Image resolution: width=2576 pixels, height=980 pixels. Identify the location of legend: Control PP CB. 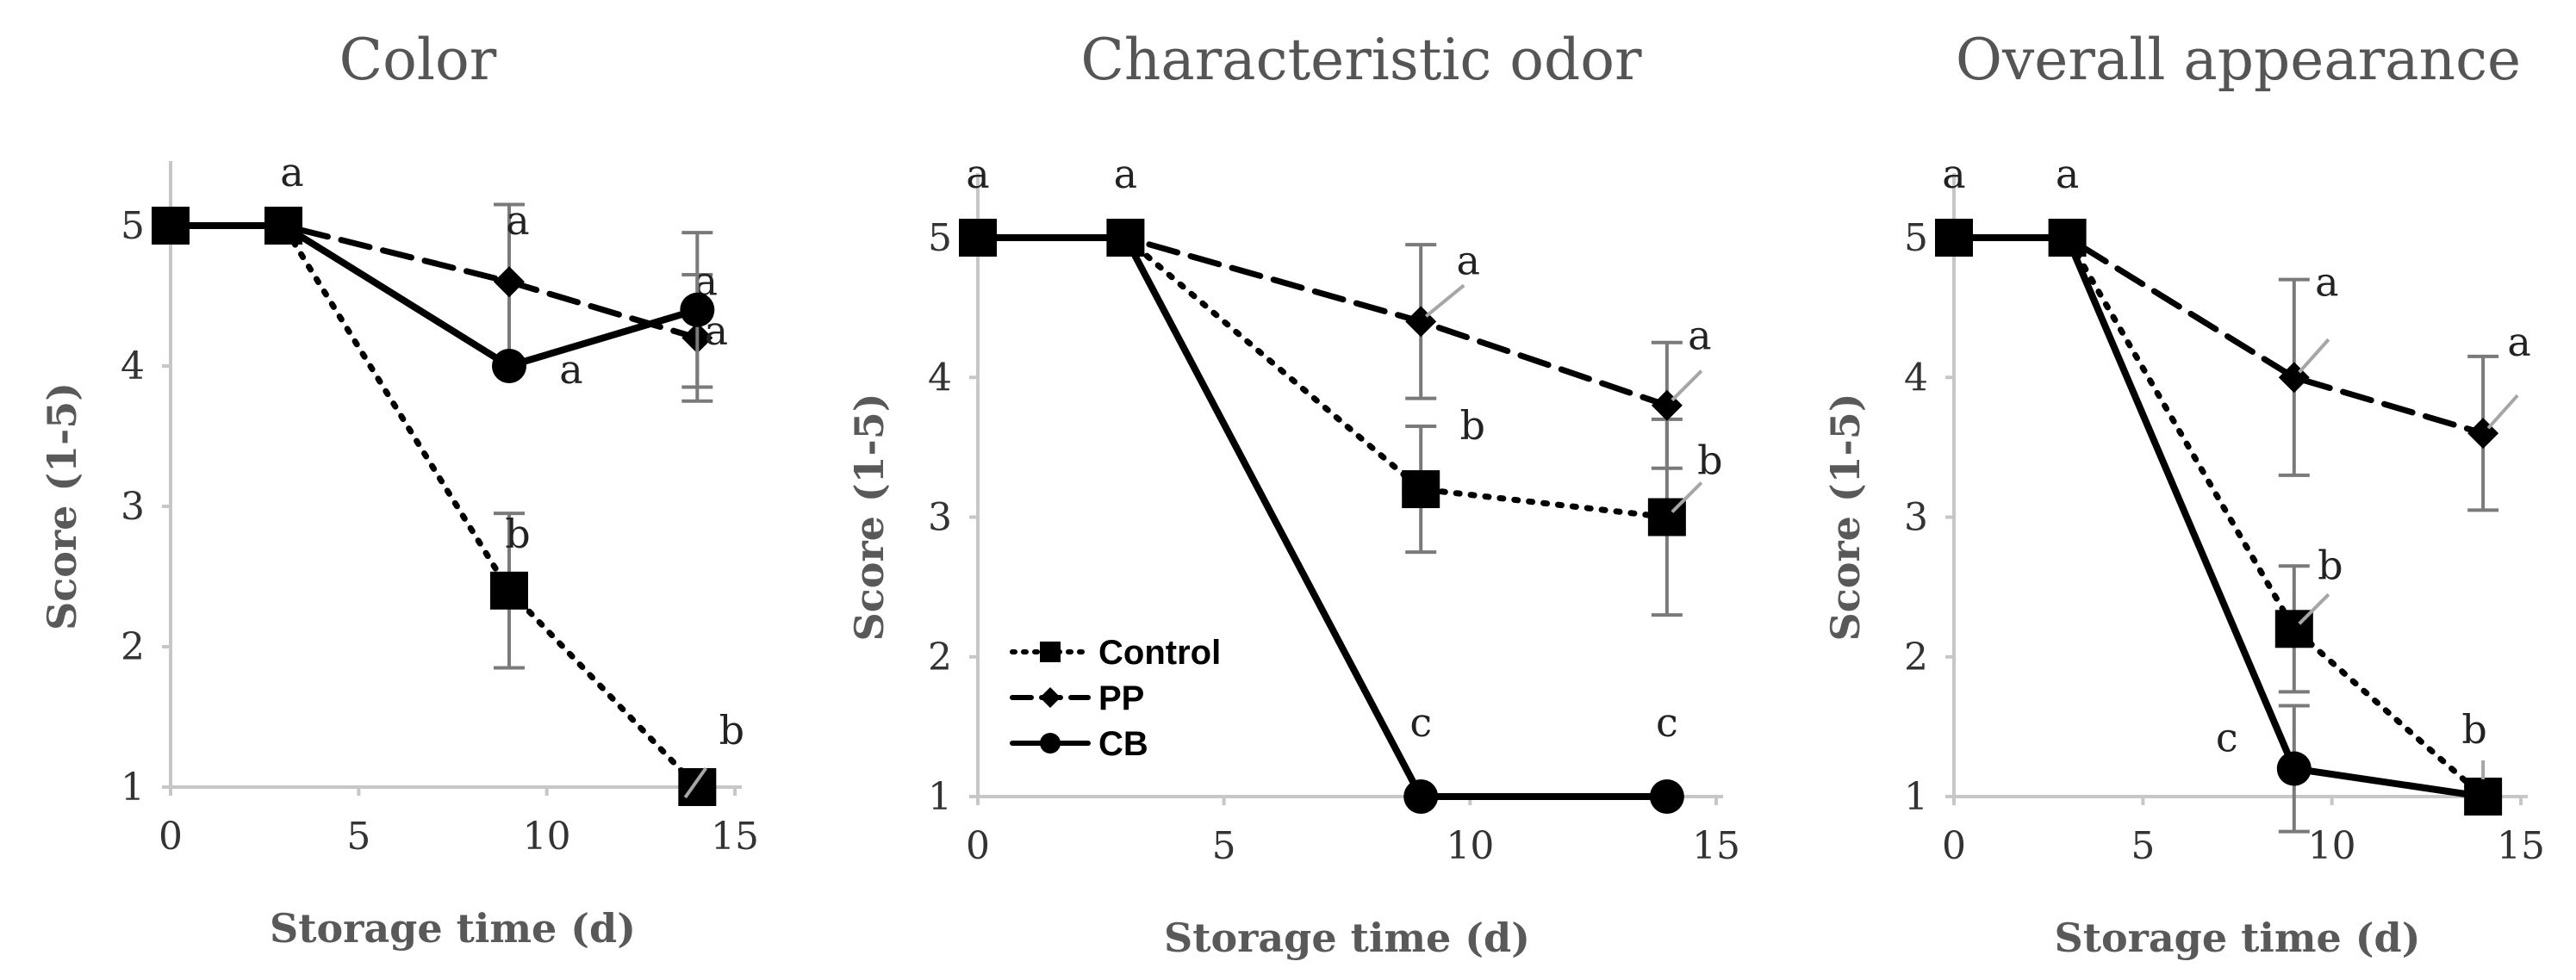
(1116, 698).